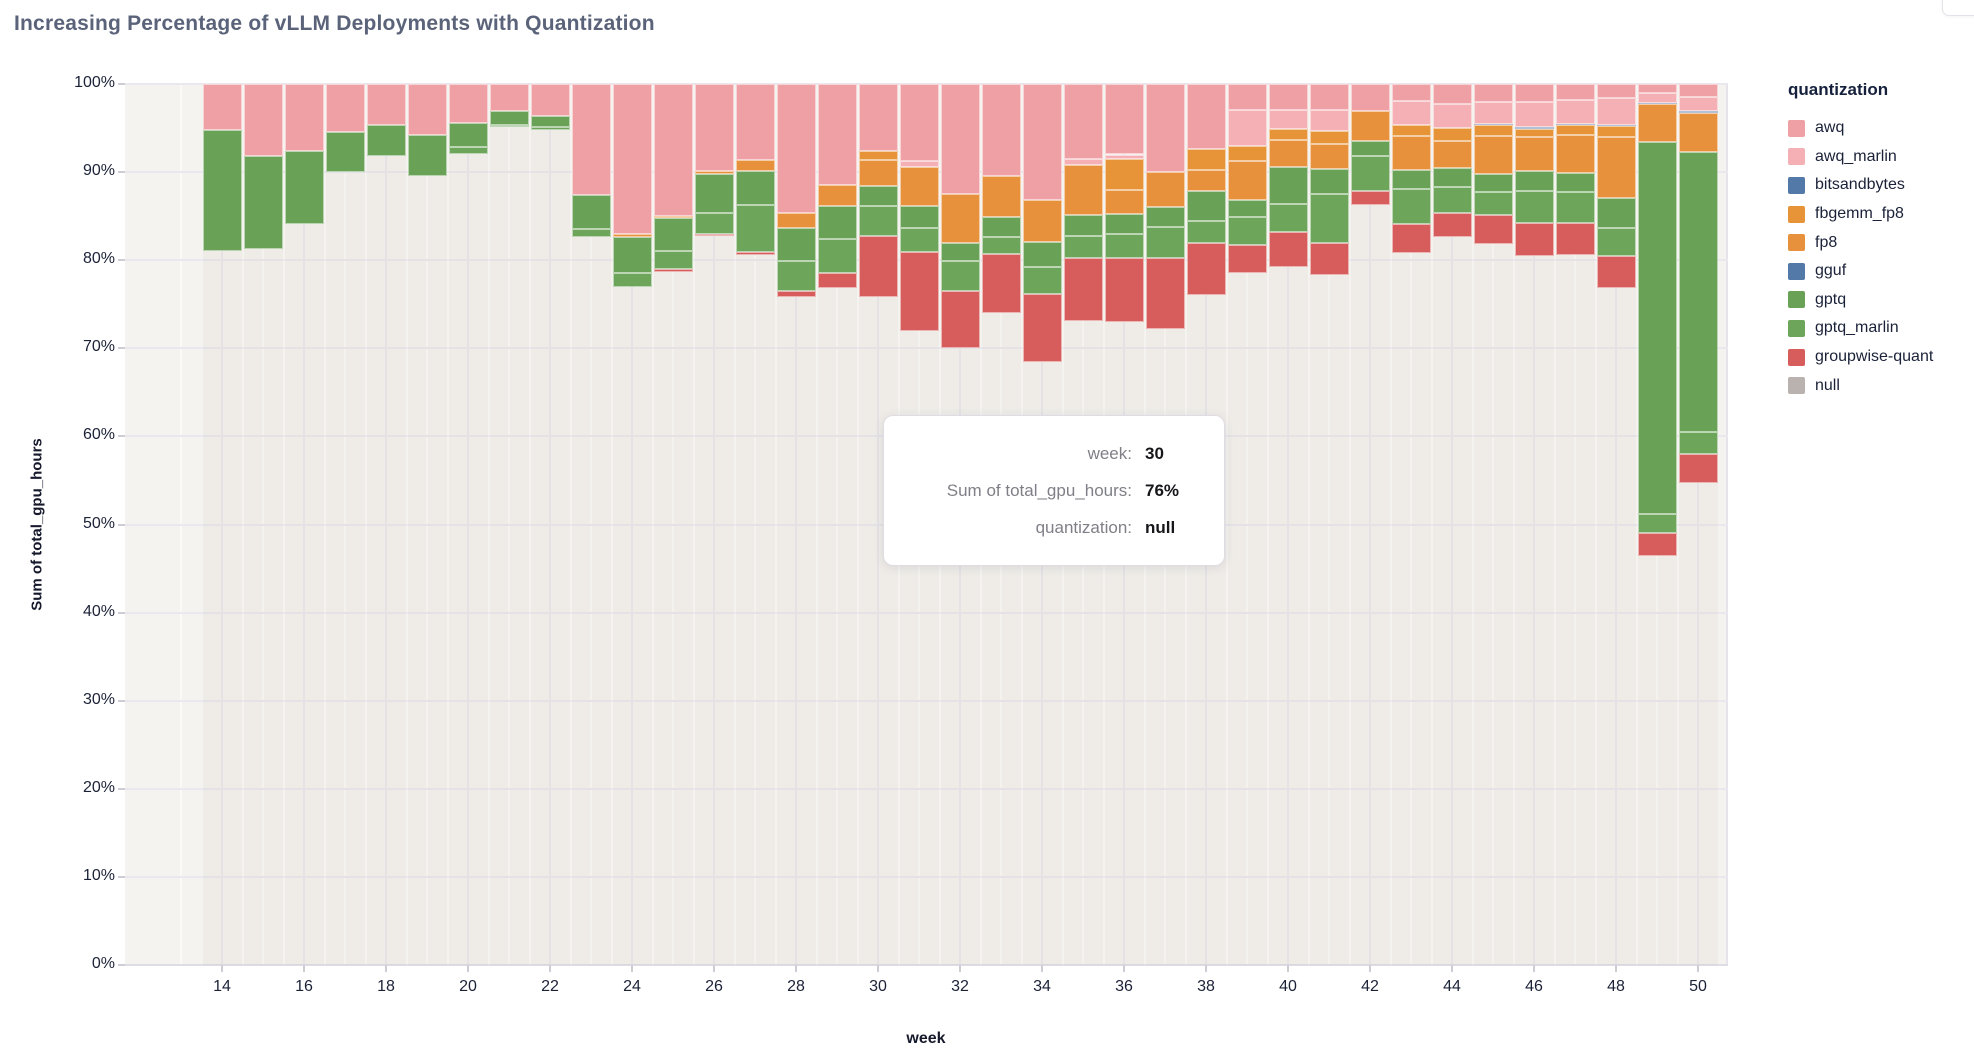  Describe the element at coordinates (1881, 242) in the screenshot. I see `legend-item-fp8: fp8` at that location.